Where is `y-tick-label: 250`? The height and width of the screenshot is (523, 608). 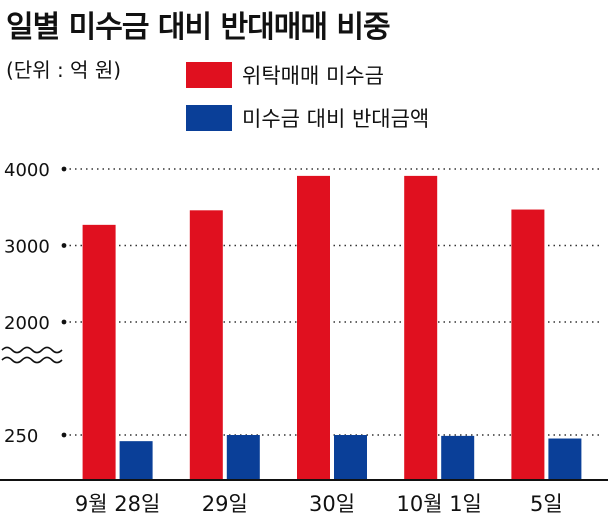 y-tick-label: 250 is located at coordinates (21, 436).